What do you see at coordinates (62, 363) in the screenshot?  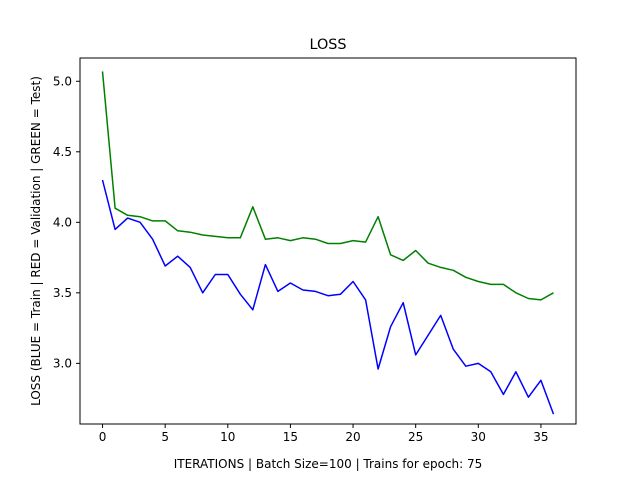 I see `y-tick-label: 3.0` at bounding box center [62, 363].